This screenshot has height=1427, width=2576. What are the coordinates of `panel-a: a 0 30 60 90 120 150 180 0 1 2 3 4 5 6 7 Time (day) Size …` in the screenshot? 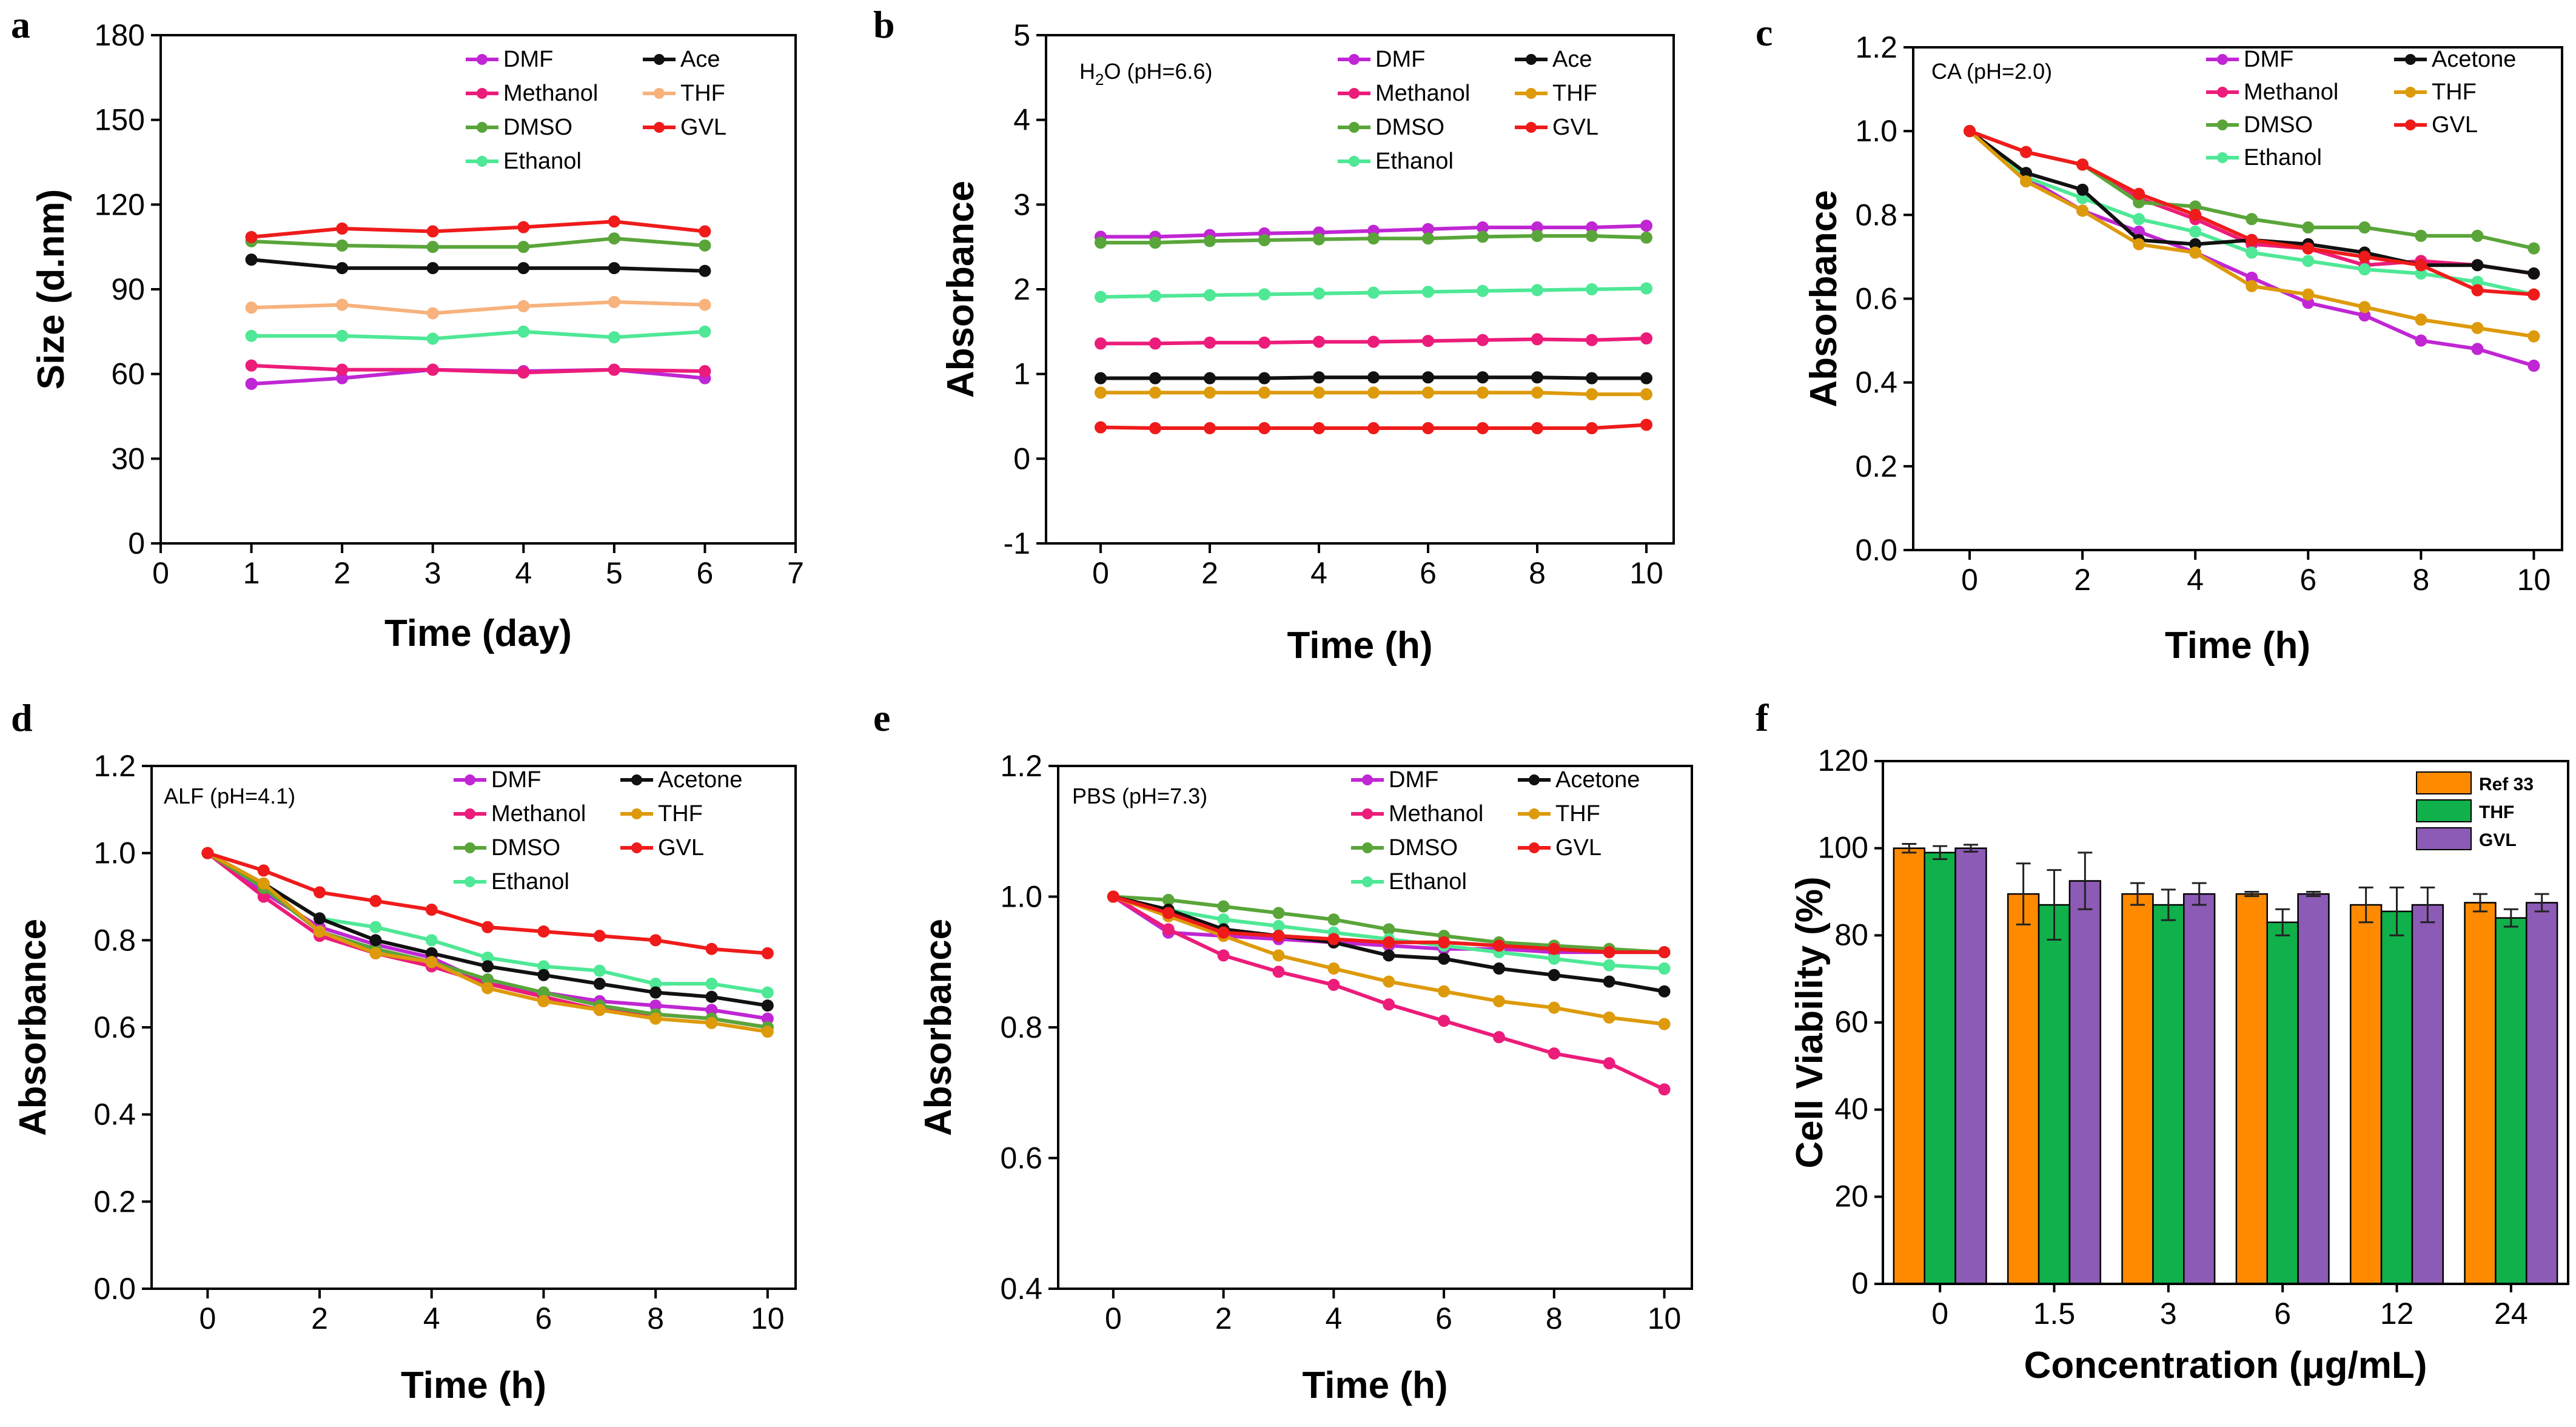 It's located at (407, 328).